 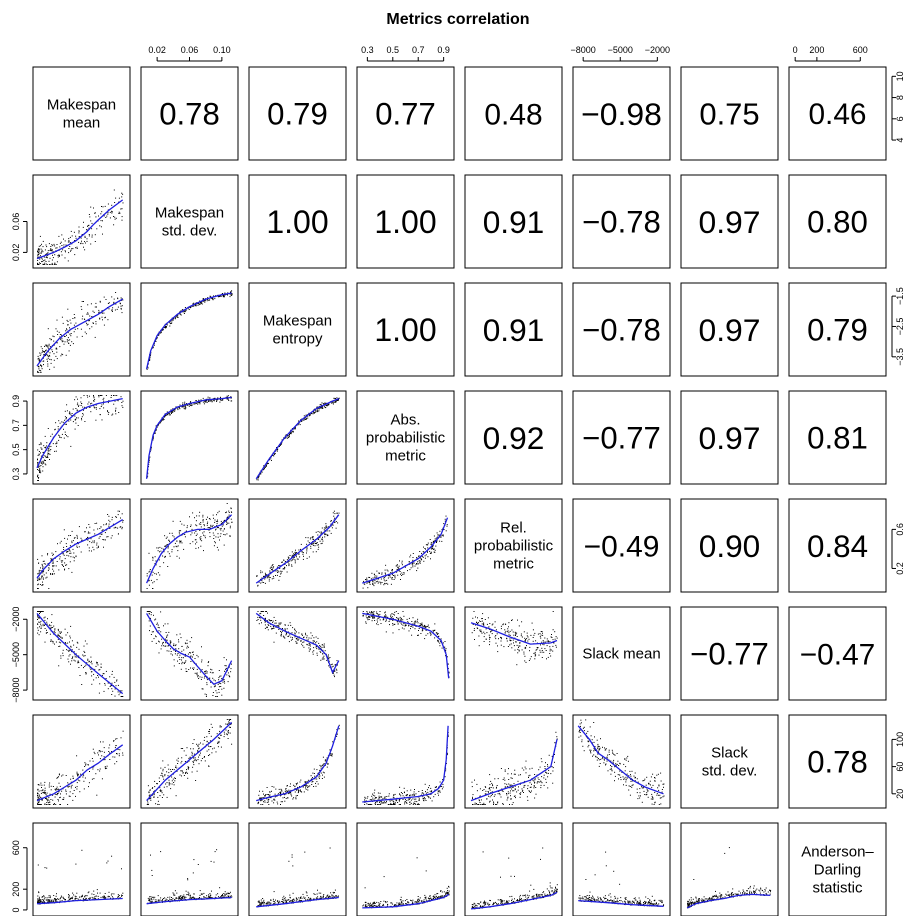 I want to click on panel-r0-c3: 0.77, so click(x=405, y=113).